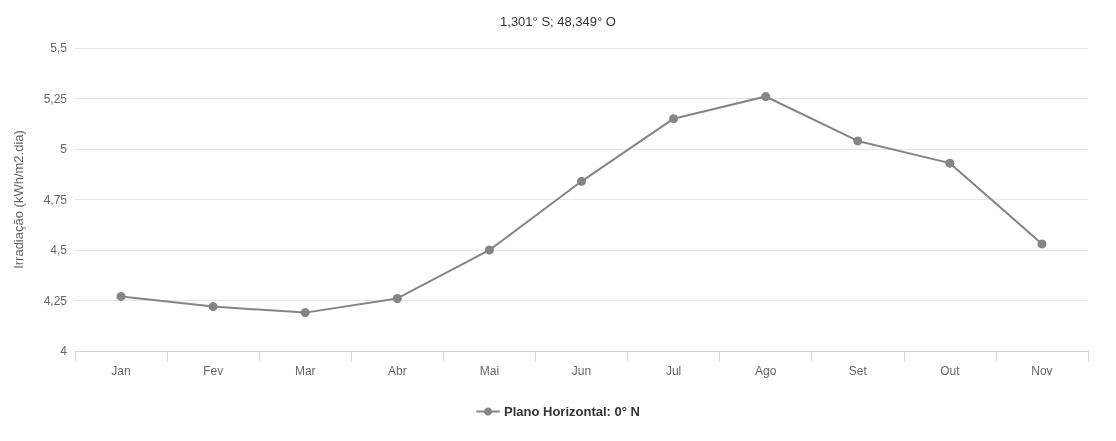  What do you see at coordinates (673, 371) in the screenshot?
I see `x-tick-label: Jul` at bounding box center [673, 371].